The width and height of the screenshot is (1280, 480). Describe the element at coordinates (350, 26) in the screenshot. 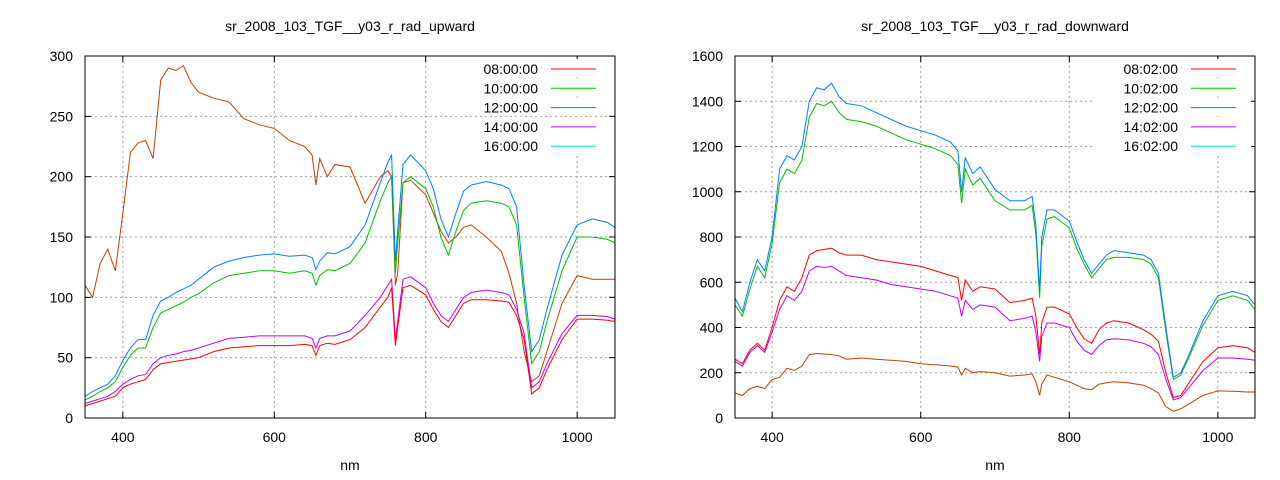

I see `chart-title: sr_2008_103_TGF__y03_r_rad_upward` at that location.